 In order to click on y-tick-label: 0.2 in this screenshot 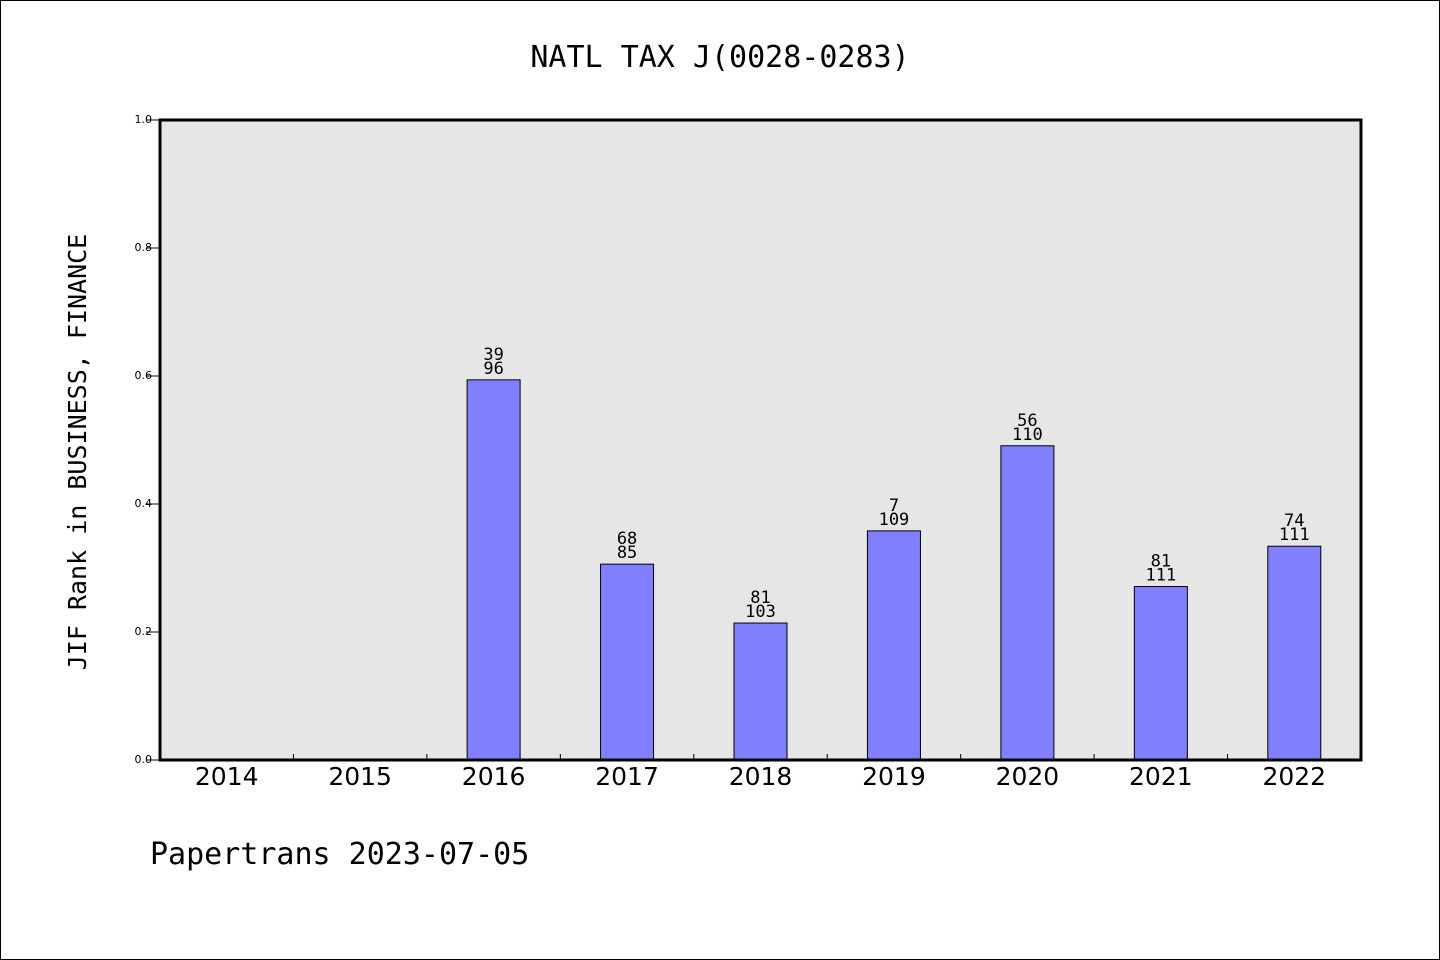, I will do `click(144, 631)`.